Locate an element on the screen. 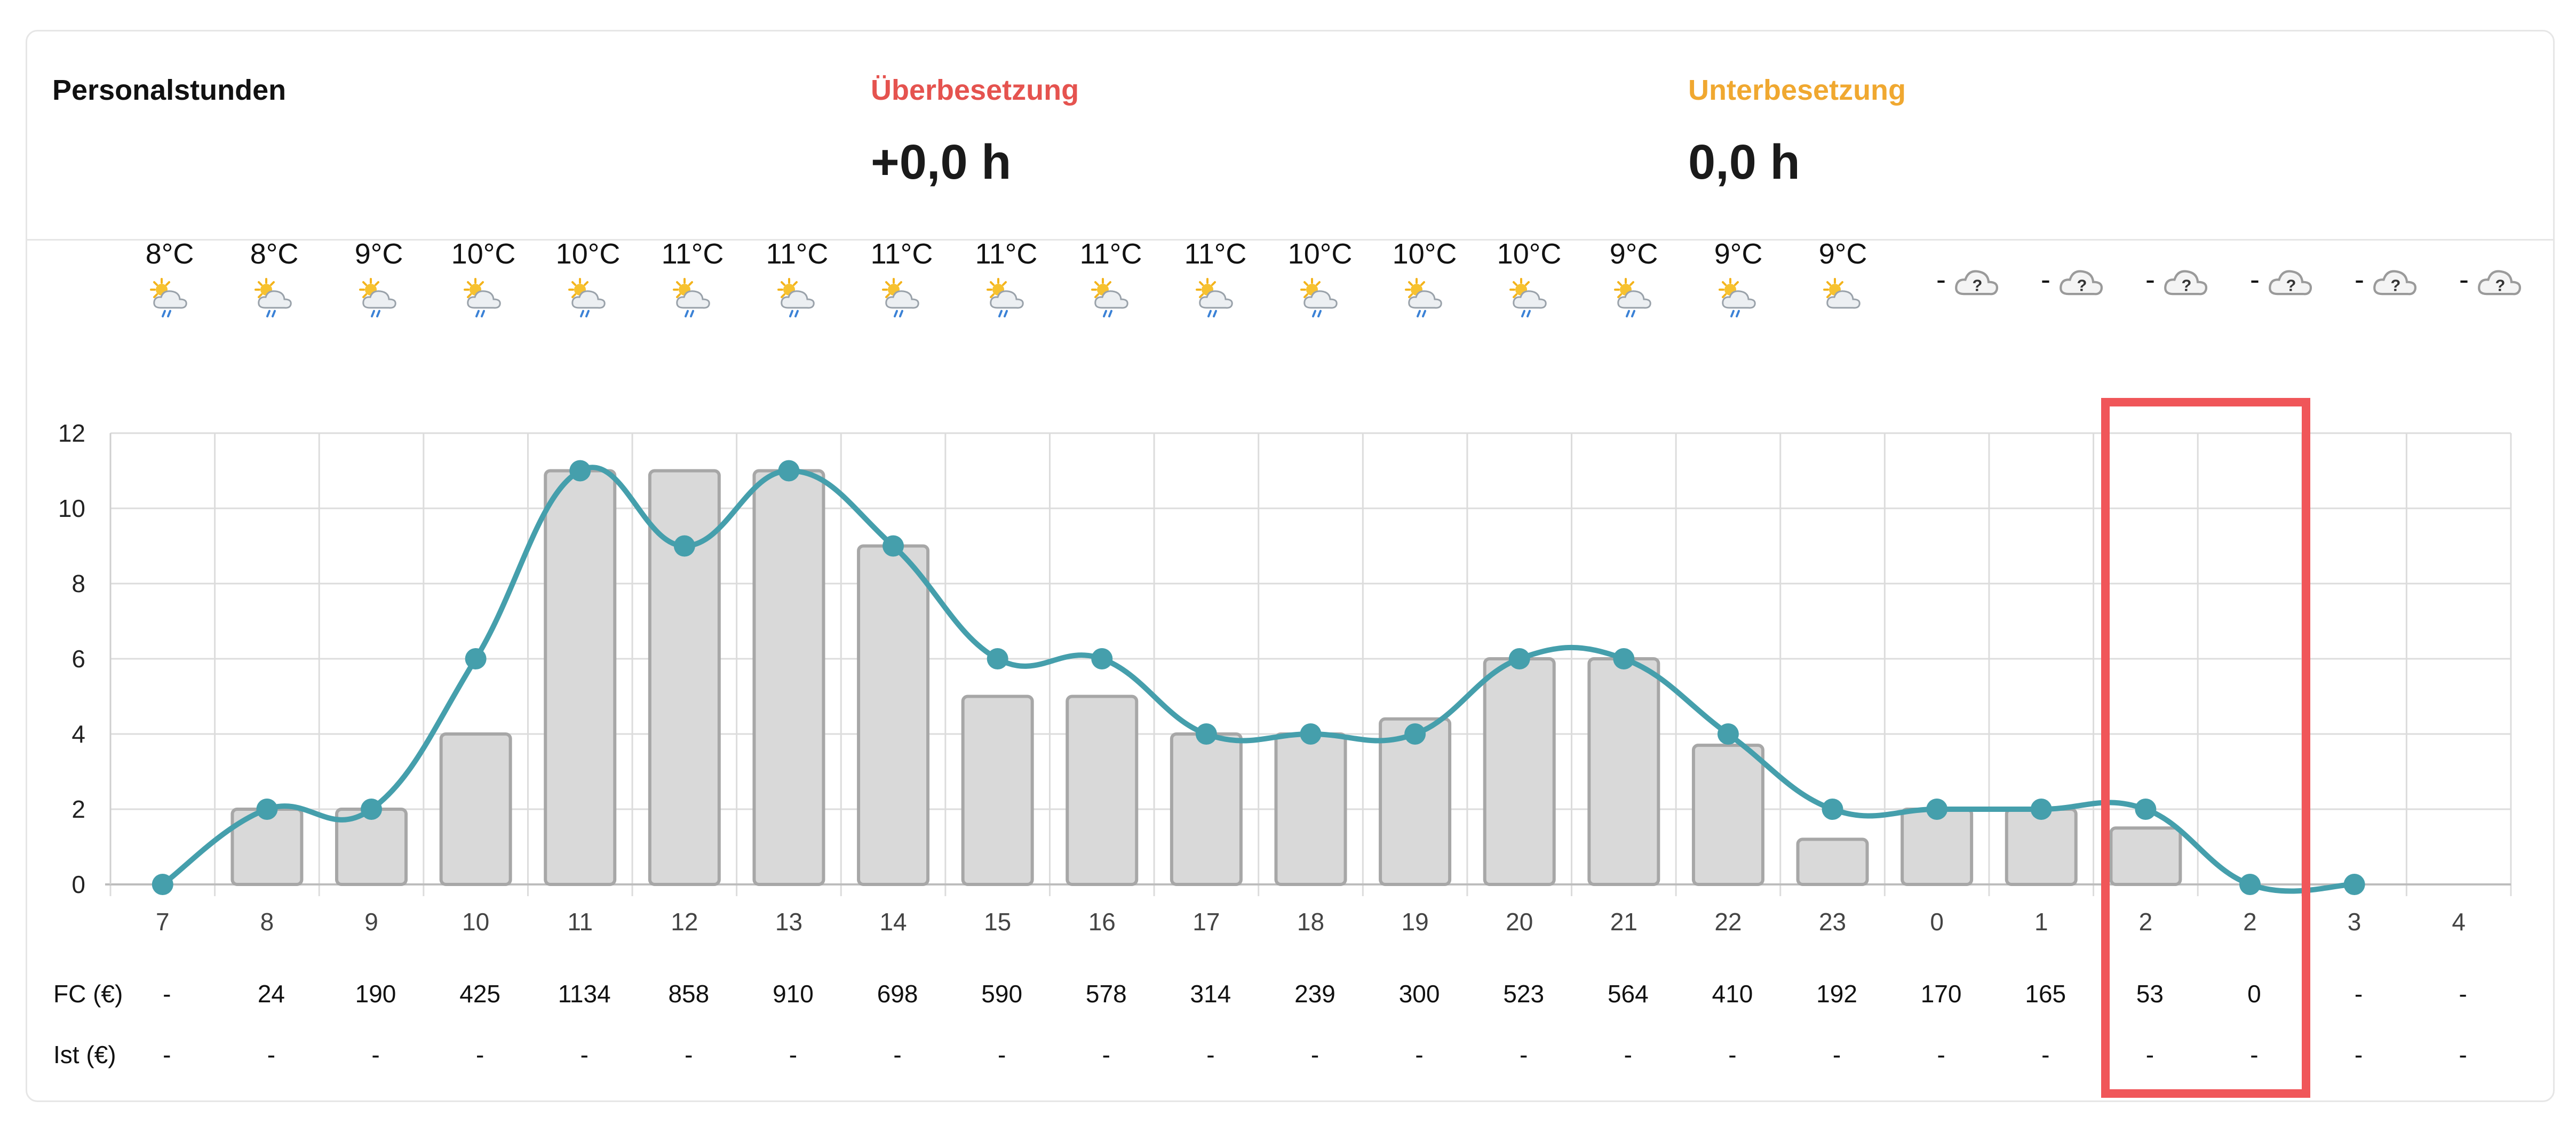 The width and height of the screenshot is (2576, 1133). x-tick-label: 0 is located at coordinates (1937, 922).